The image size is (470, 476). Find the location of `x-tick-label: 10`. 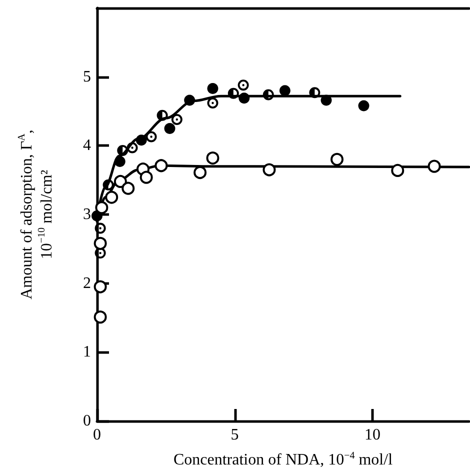

x-tick-label: 10 is located at coordinates (372, 435).